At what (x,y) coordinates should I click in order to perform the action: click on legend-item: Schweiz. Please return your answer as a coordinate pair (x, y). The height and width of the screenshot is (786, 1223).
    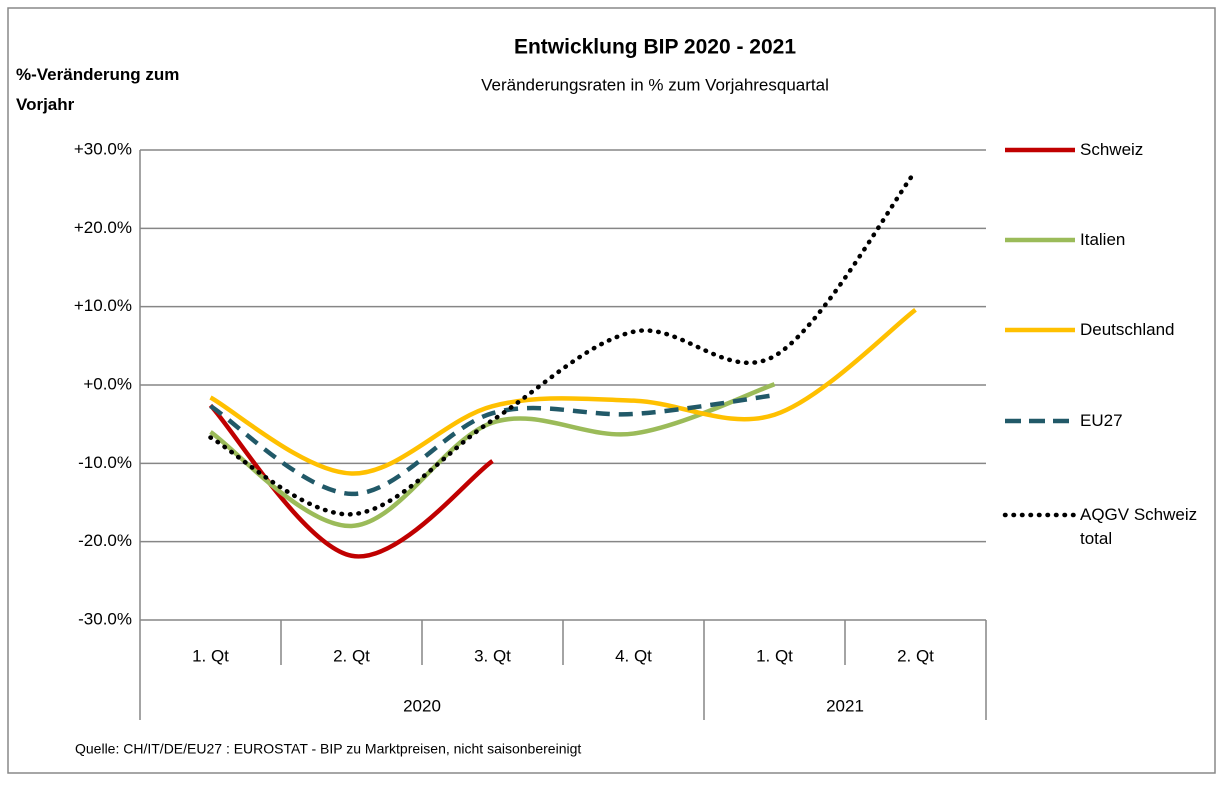
    Looking at the image, I should click on (1112, 149).